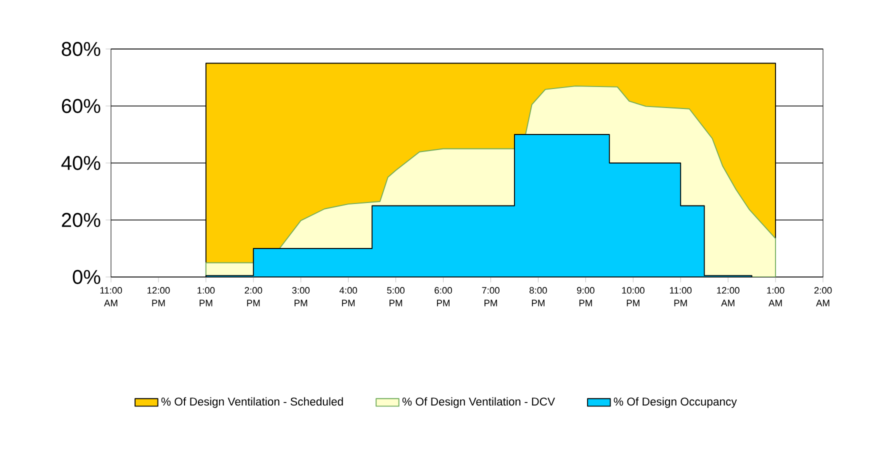 The image size is (874, 468). What do you see at coordinates (823, 296) in the screenshot?
I see `x-tick-label: 2:00 AM` at bounding box center [823, 296].